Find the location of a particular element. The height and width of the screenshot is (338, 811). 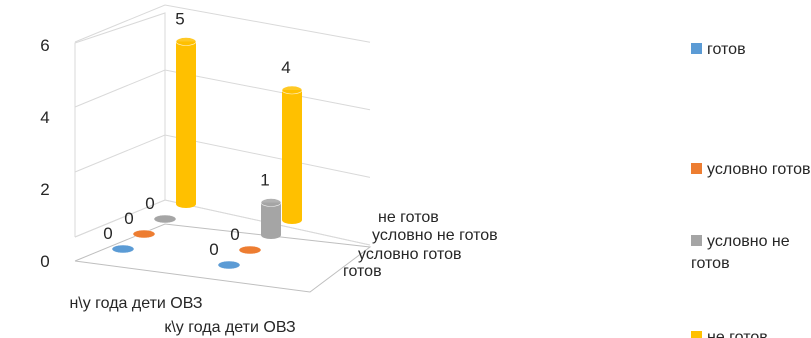

category-label: н\у года дети ОВЗ is located at coordinates (135, 303).